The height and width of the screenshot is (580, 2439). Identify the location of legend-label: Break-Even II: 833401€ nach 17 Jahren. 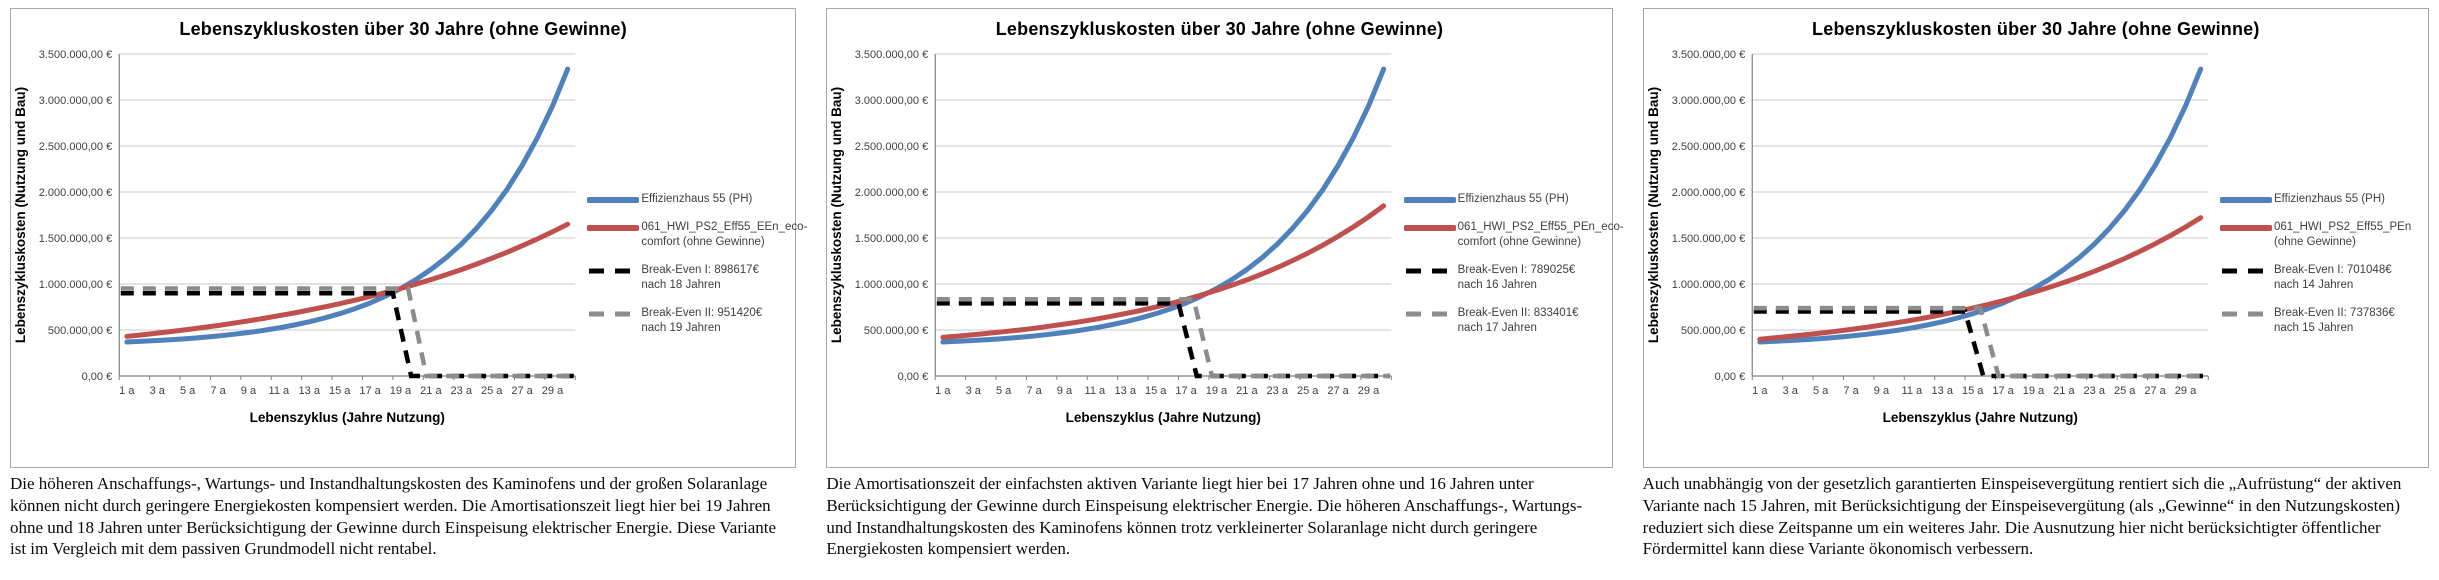
(1518, 320).